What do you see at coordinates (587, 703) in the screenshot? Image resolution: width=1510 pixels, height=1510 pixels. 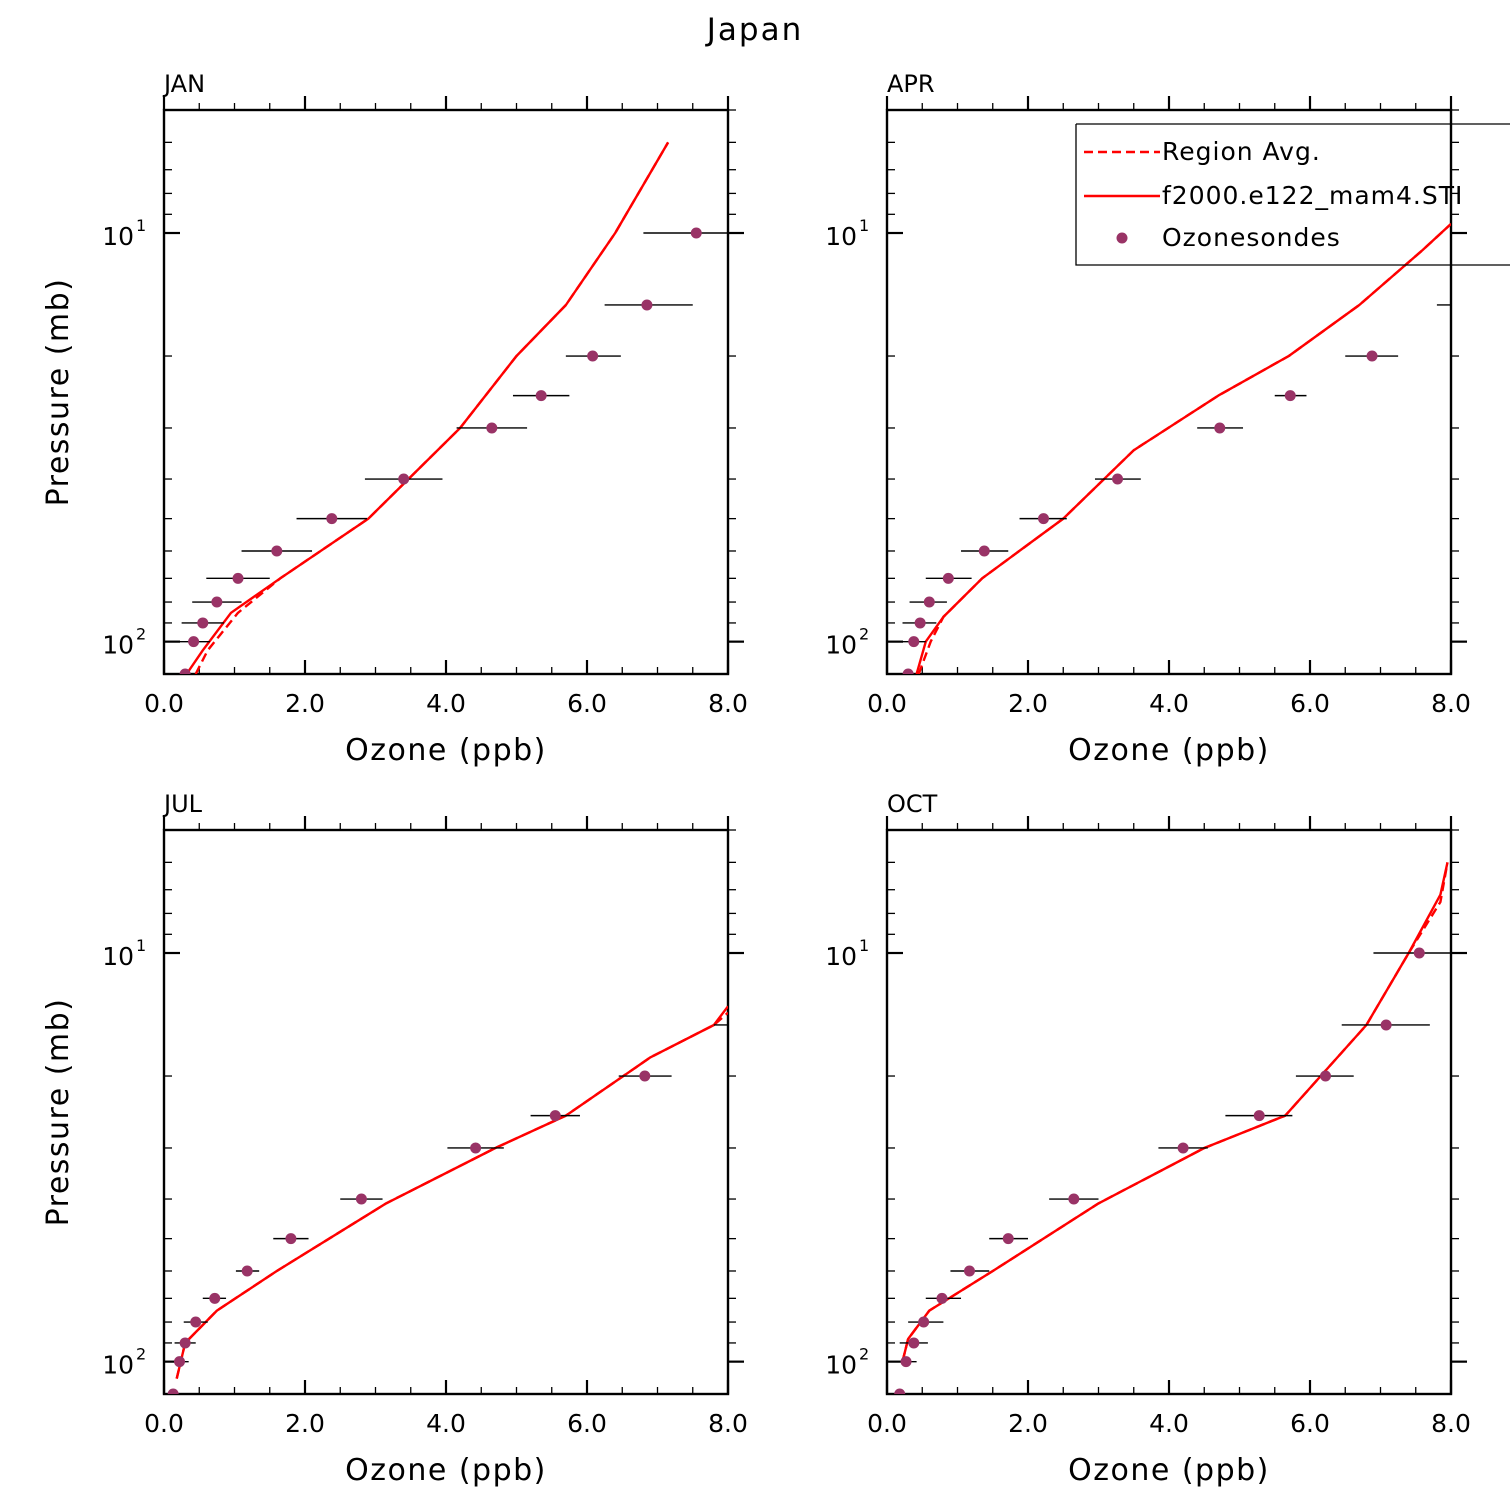 I see `panel-jan-xtick-label: 6.0` at bounding box center [587, 703].